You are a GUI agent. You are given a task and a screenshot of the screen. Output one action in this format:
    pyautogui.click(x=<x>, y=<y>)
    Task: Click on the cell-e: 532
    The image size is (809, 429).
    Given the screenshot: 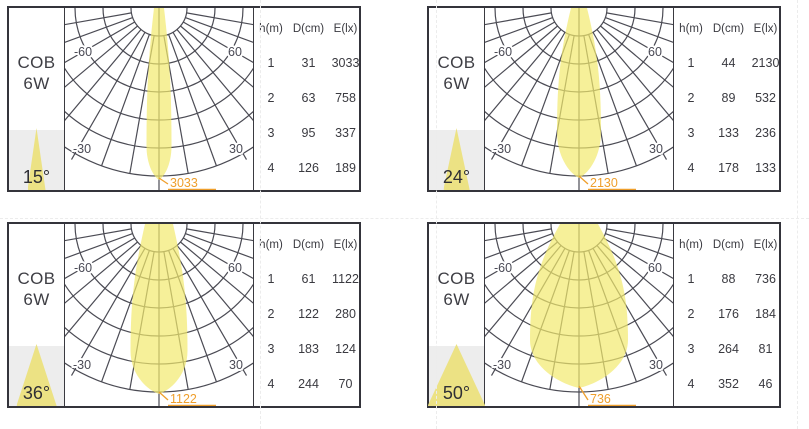 What is the action you would take?
    pyautogui.click(x=765, y=98)
    